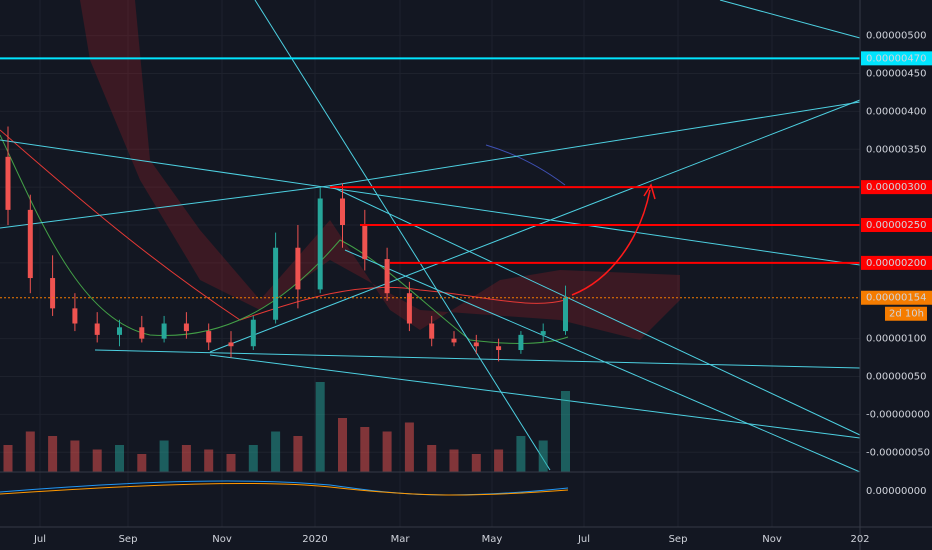 The image size is (932, 550). Describe the element at coordinates (896, 73) in the screenshot. I see `y-tick-label: 0.00000450` at that location.